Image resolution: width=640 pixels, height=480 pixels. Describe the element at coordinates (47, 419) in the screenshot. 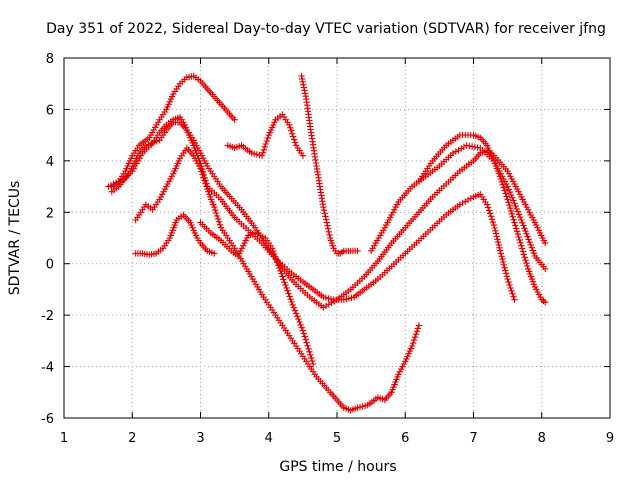

I see `y-tick-label: -6` at that location.